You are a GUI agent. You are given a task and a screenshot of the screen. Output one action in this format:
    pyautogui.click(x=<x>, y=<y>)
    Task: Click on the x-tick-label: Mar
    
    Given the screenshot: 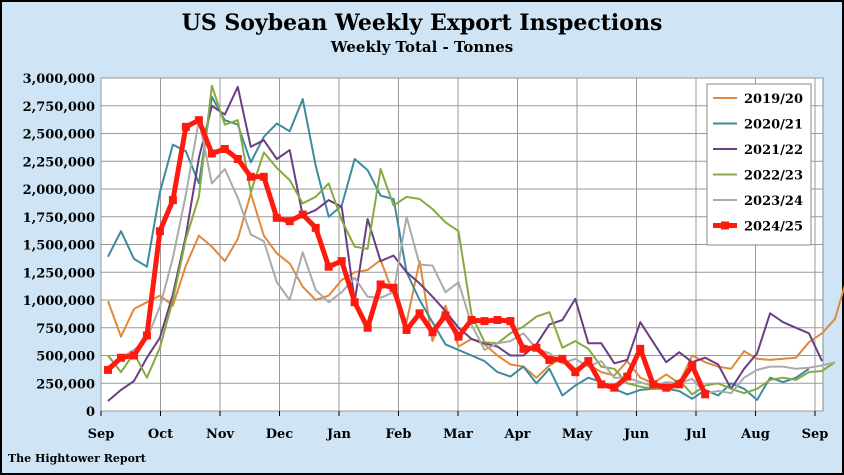 What is the action you would take?
    pyautogui.click(x=458, y=434)
    